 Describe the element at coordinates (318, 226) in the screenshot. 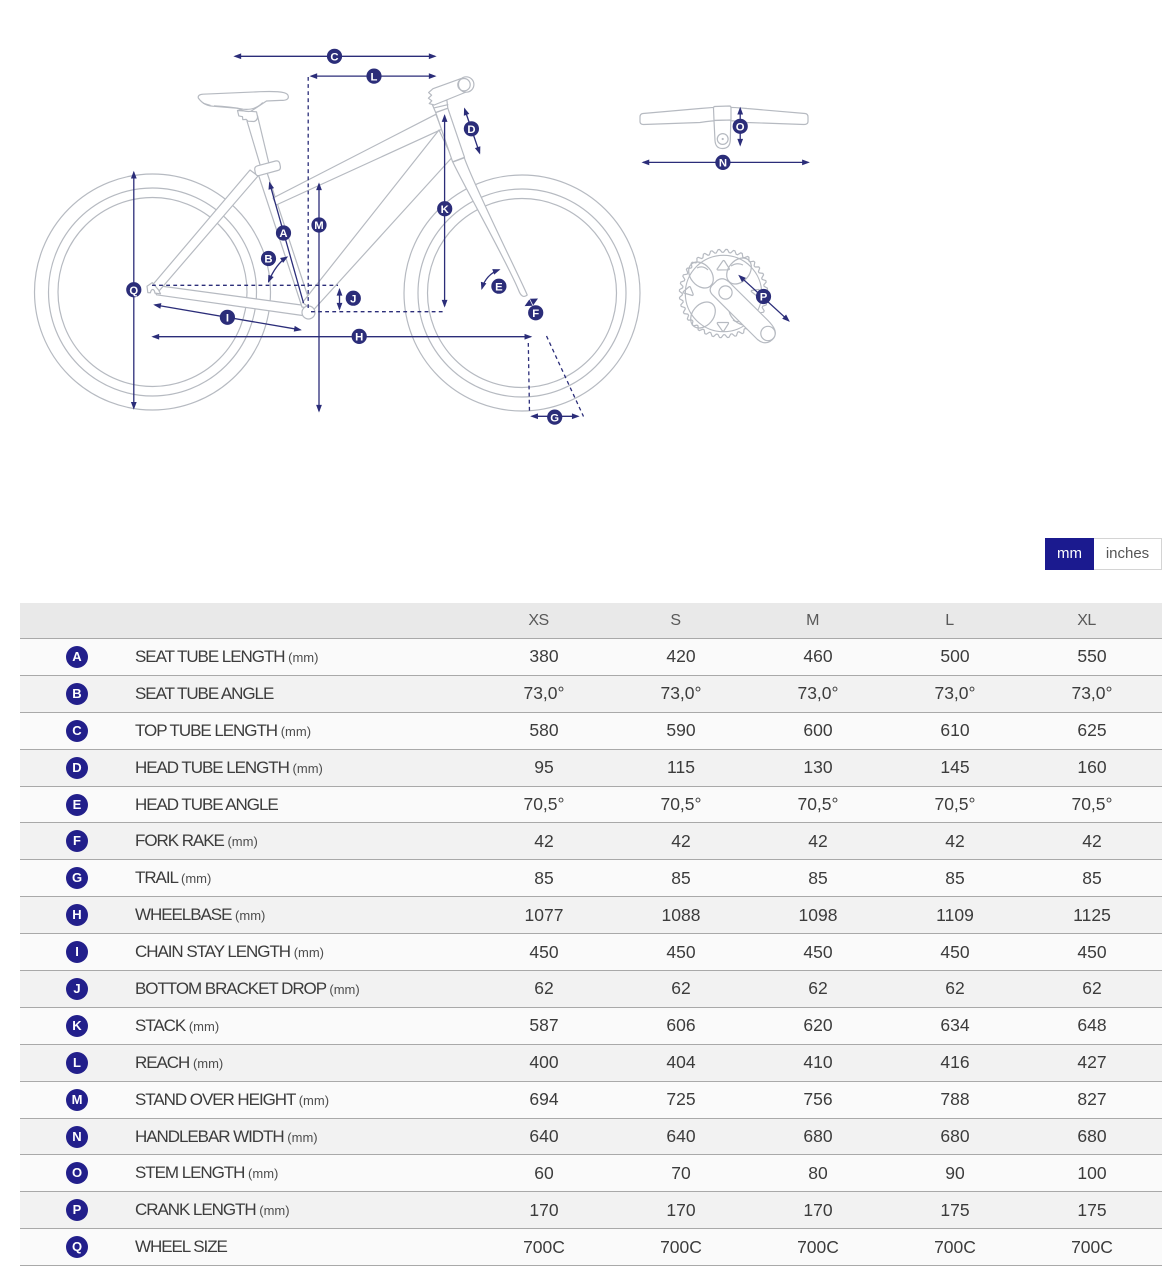

I see `svg-text: M` at that location.